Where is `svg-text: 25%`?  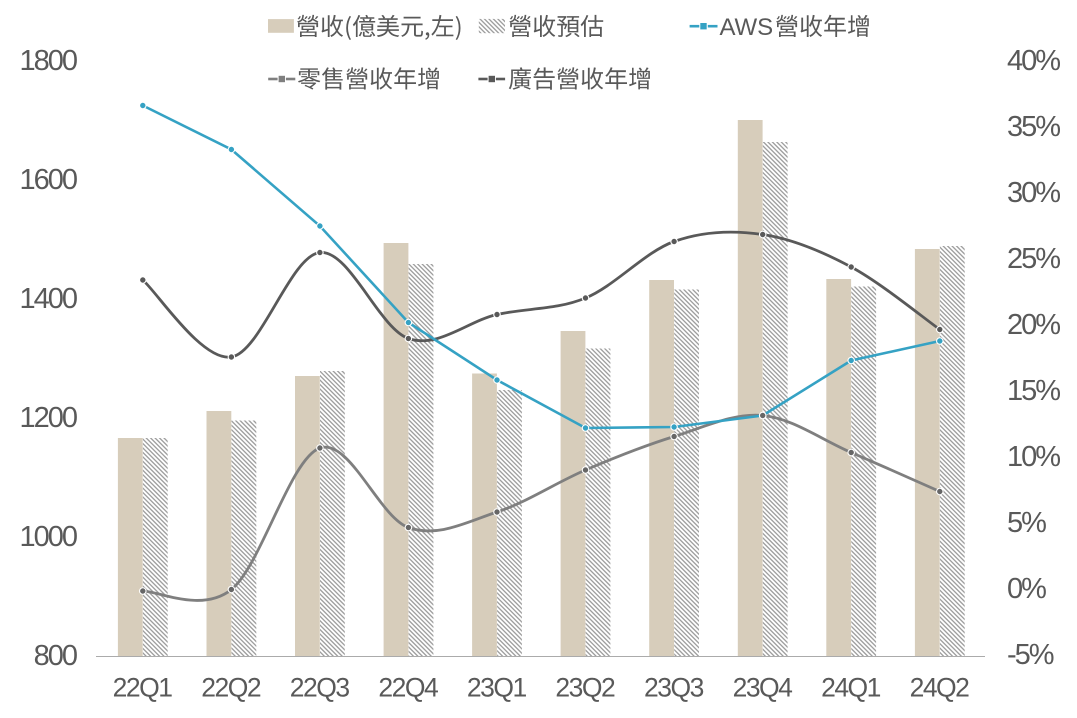
svg-text: 25% is located at coordinates (1033, 259).